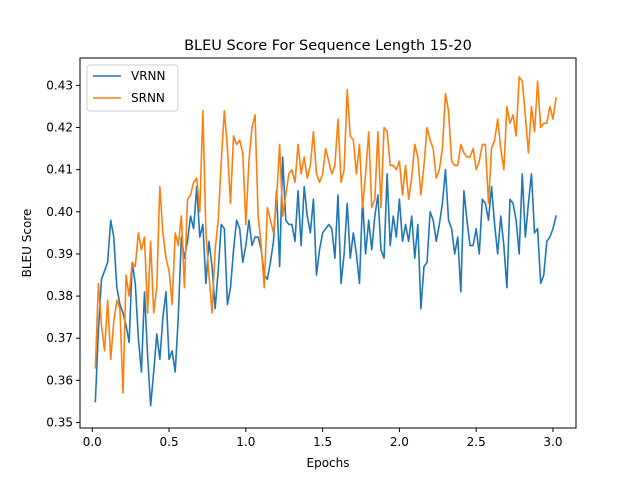 This screenshot has width=640, height=480. Describe the element at coordinates (27, 243) in the screenshot. I see `y-axis-label: BLEU Score` at that location.